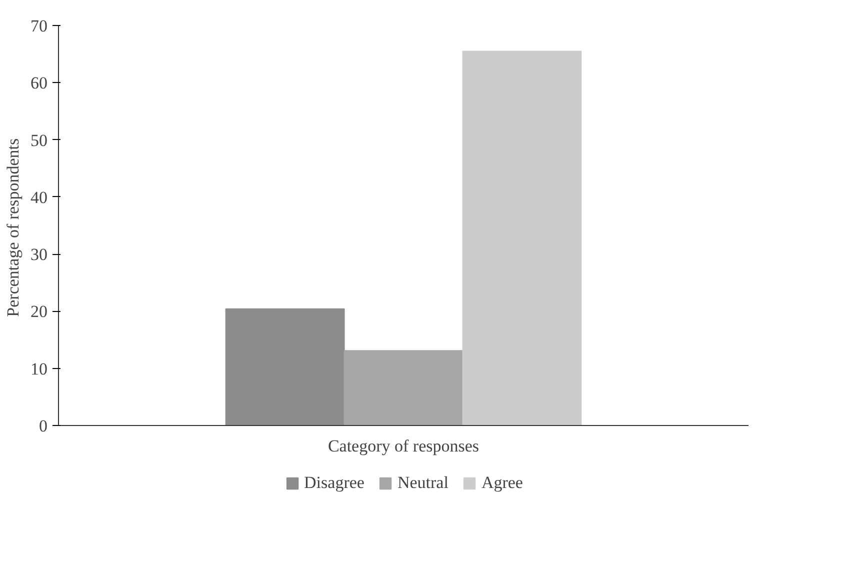  What do you see at coordinates (39, 26) in the screenshot?
I see `y-tick-label: 70` at bounding box center [39, 26].